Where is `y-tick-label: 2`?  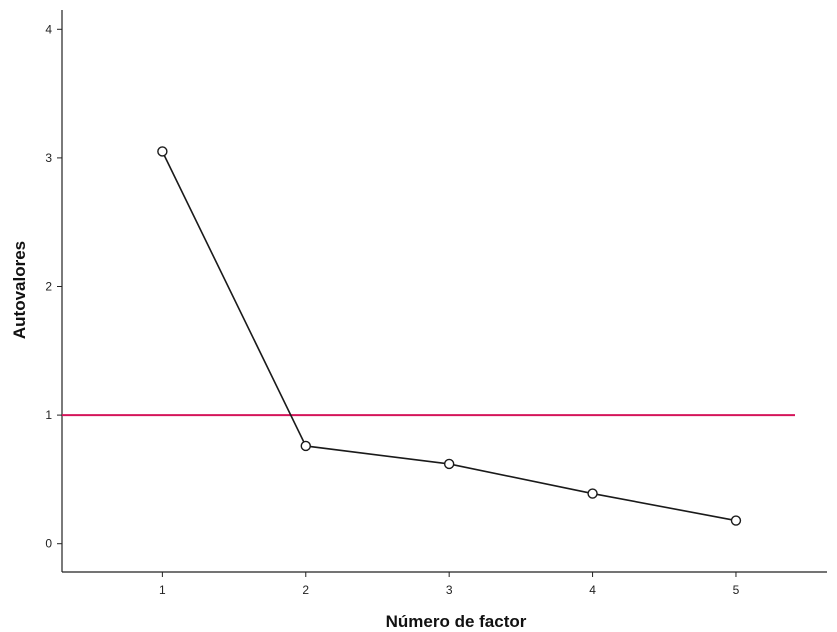
y-tick-label: 2 is located at coordinates (48, 286).